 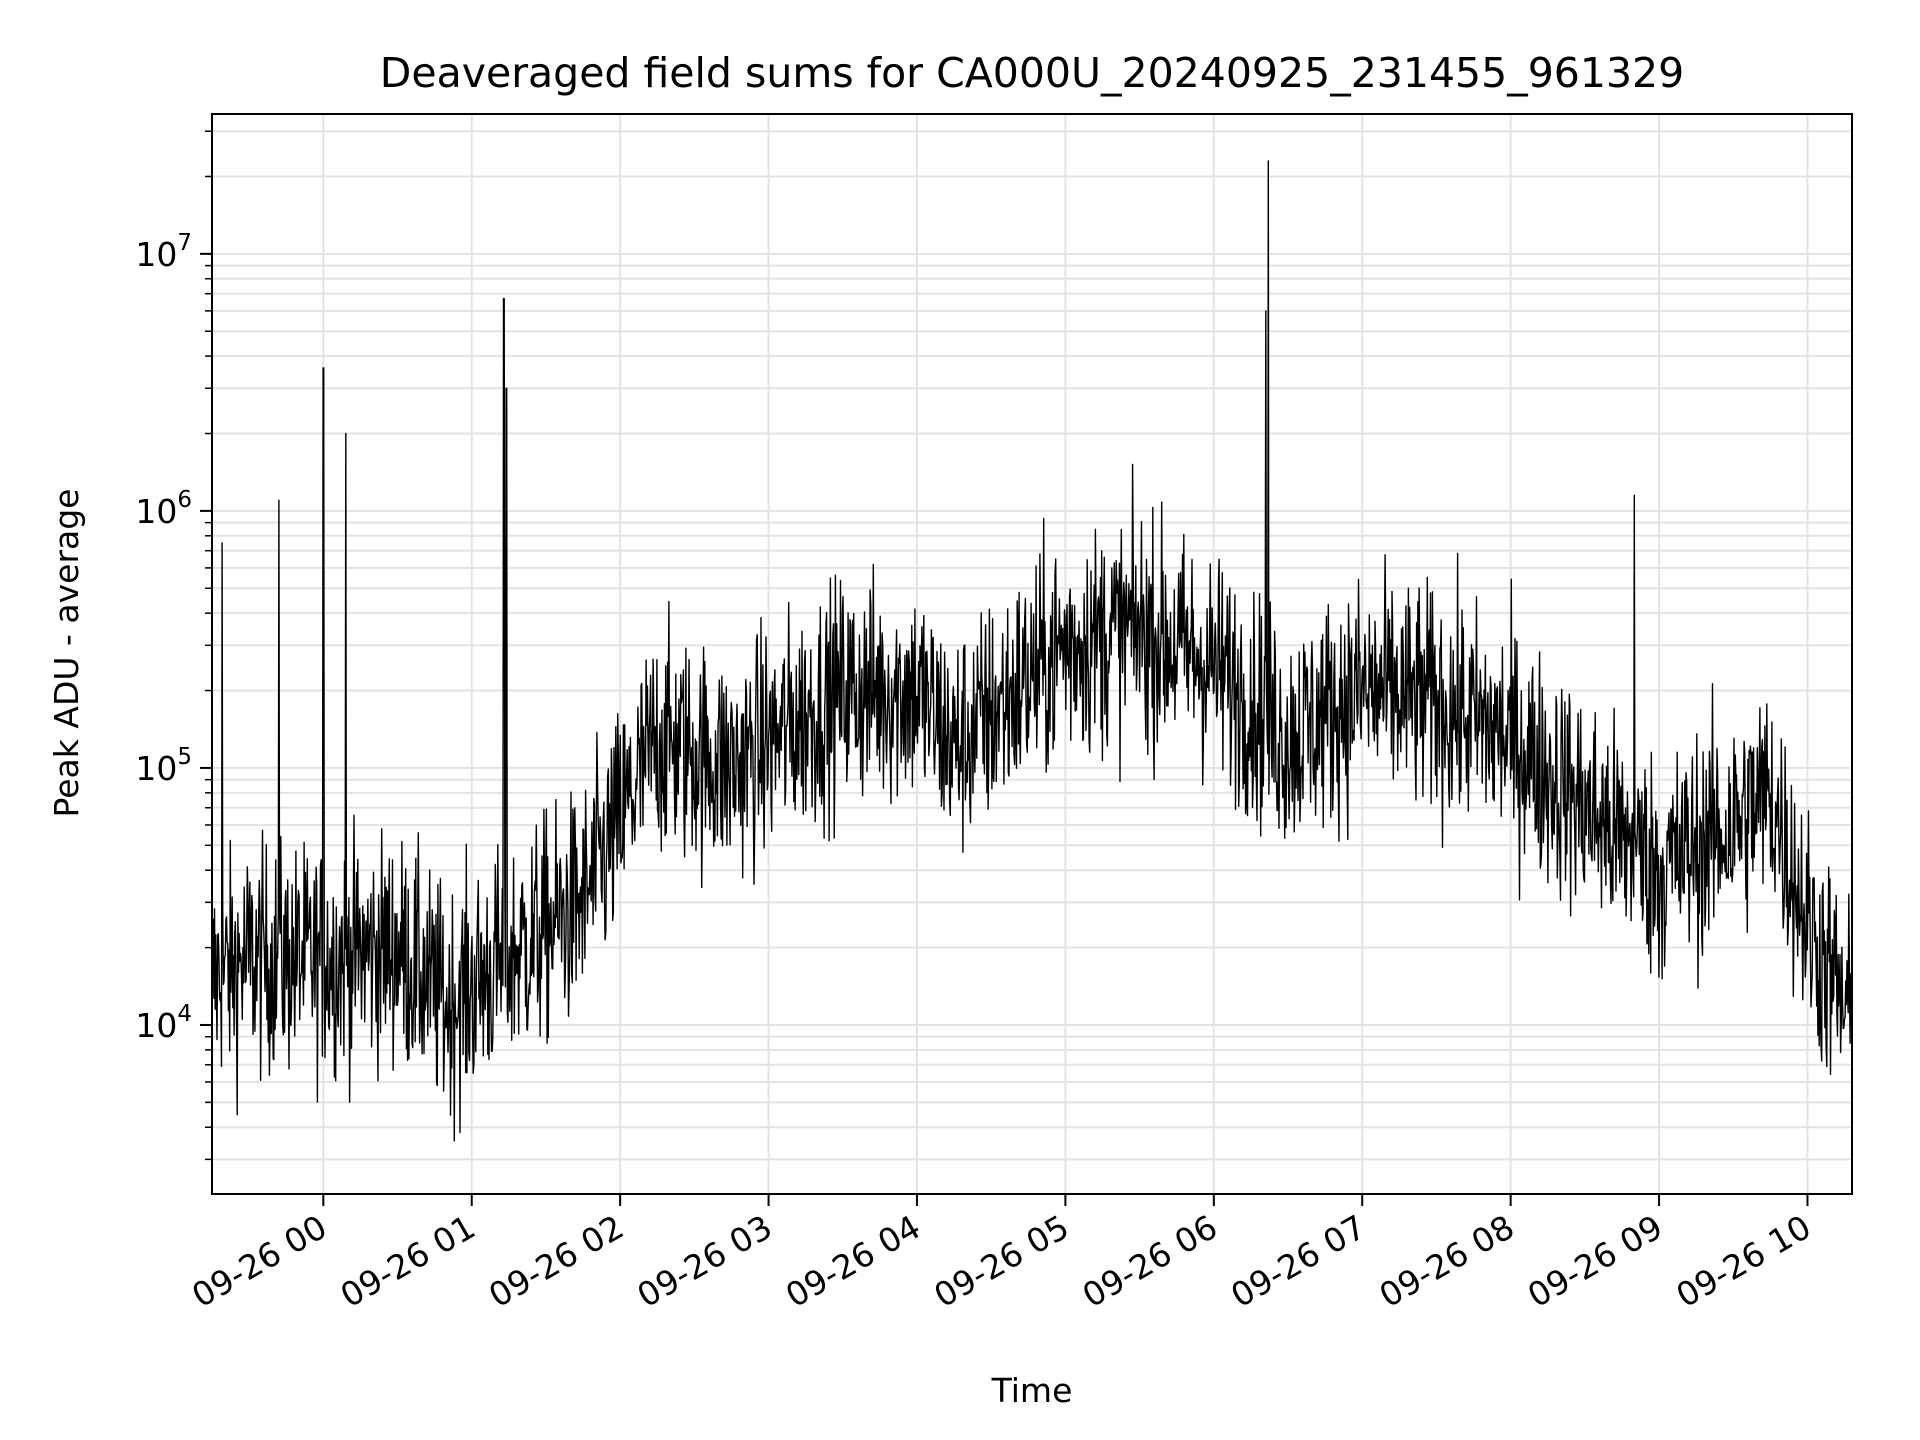 What do you see at coordinates (259, 1261) in the screenshot?
I see `x-tick-label: 09-26 00` at bounding box center [259, 1261].